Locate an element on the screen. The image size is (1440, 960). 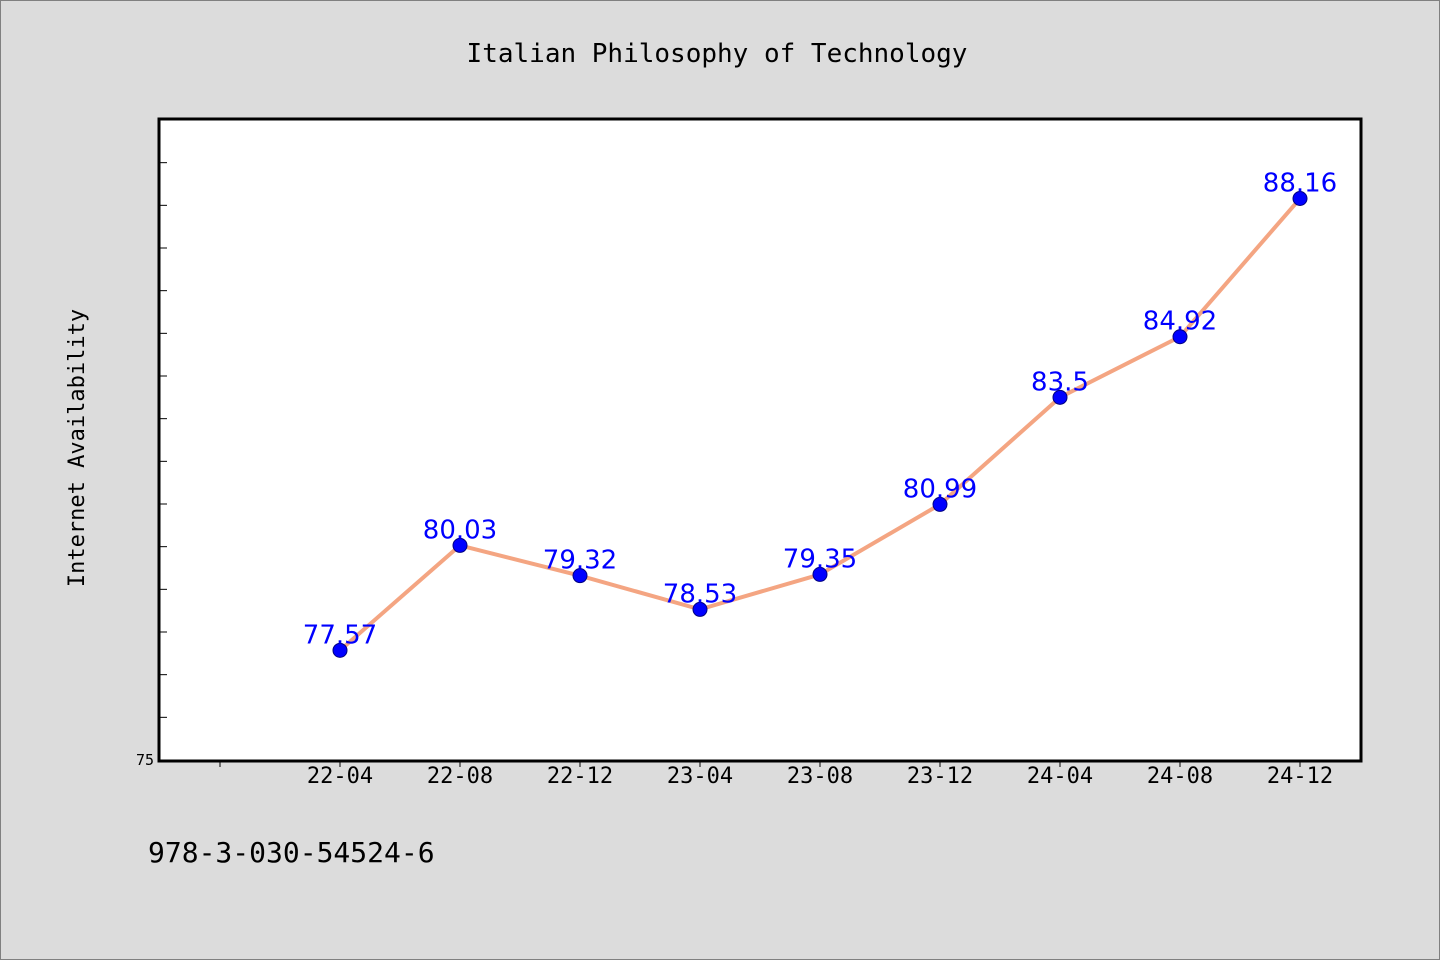
data-label: 83.5 is located at coordinates (1060, 382).